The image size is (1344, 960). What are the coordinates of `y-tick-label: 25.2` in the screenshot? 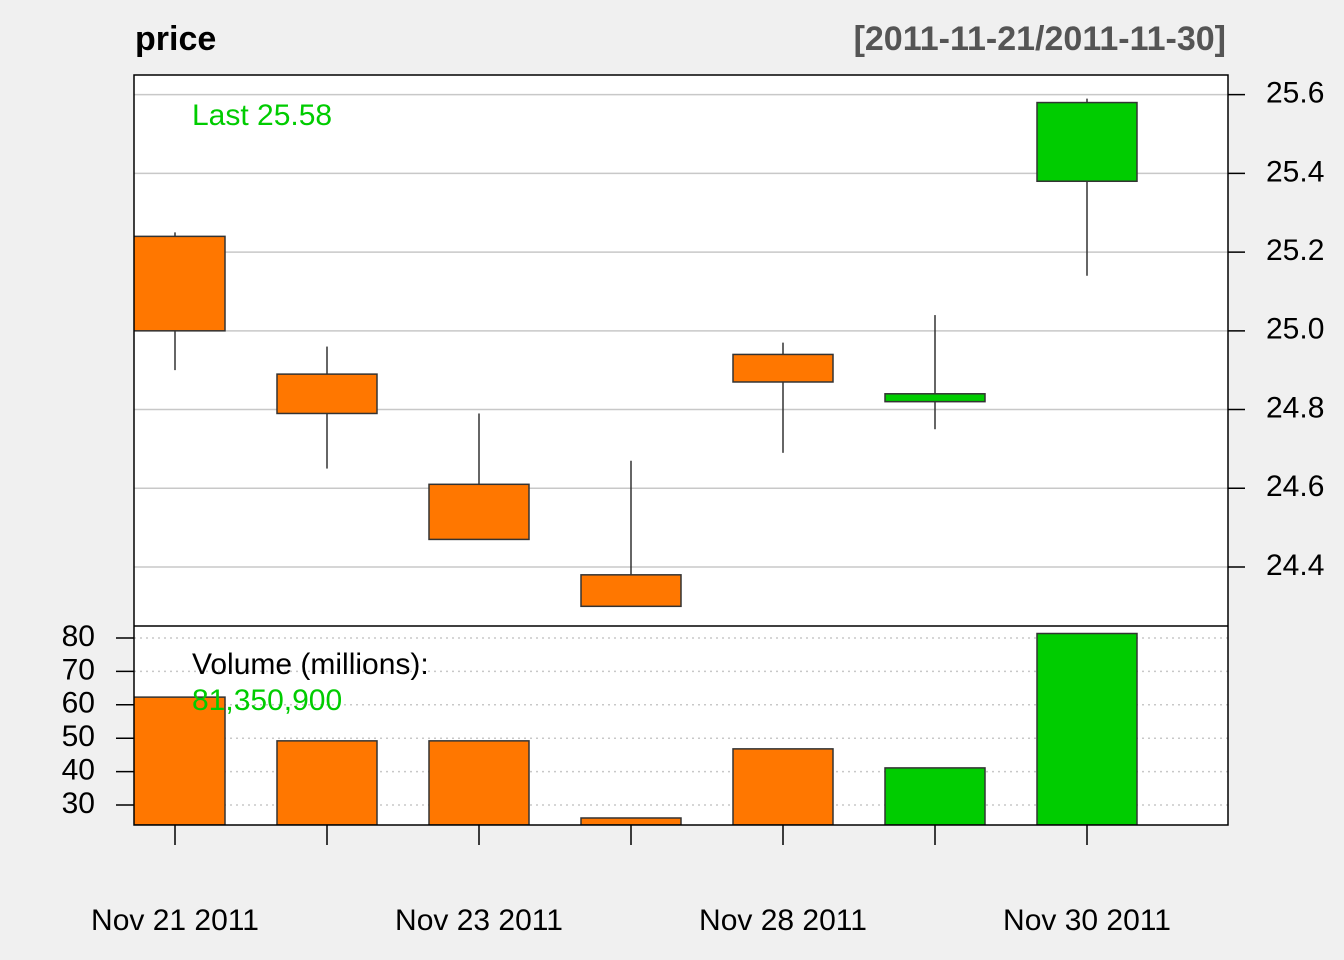 It's located at (1295, 250).